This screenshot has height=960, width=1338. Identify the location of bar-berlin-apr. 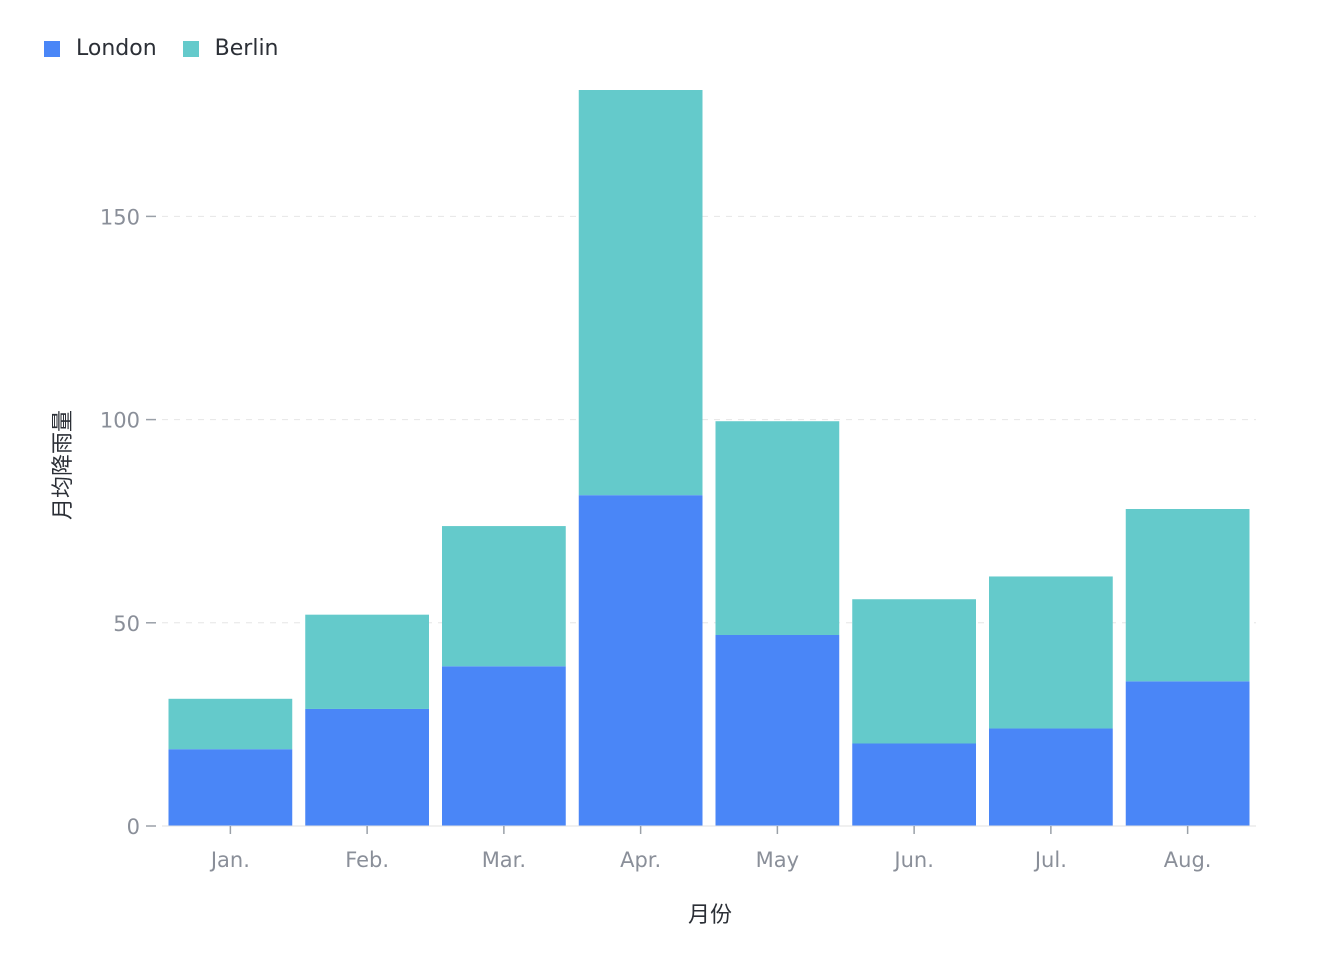
(640, 293).